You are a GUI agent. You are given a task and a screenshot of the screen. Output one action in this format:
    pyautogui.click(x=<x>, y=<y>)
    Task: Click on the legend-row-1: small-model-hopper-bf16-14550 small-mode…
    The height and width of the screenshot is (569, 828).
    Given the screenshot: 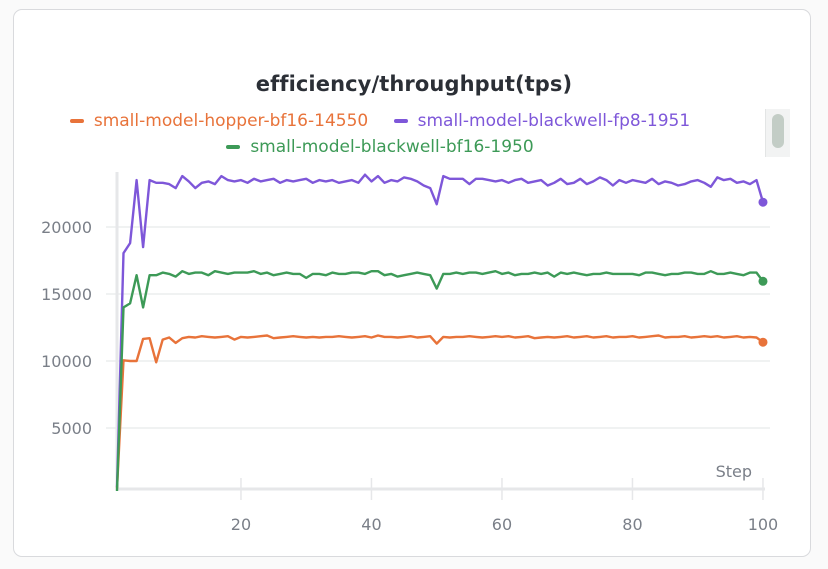 What is the action you would take?
    pyautogui.click(x=380, y=119)
    